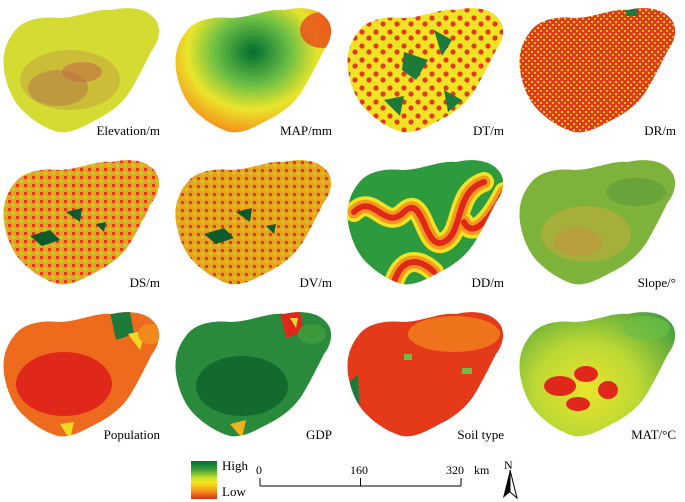 The width and height of the screenshot is (685, 502). Describe the element at coordinates (253, 222) in the screenshot. I see `map-dv` at that location.